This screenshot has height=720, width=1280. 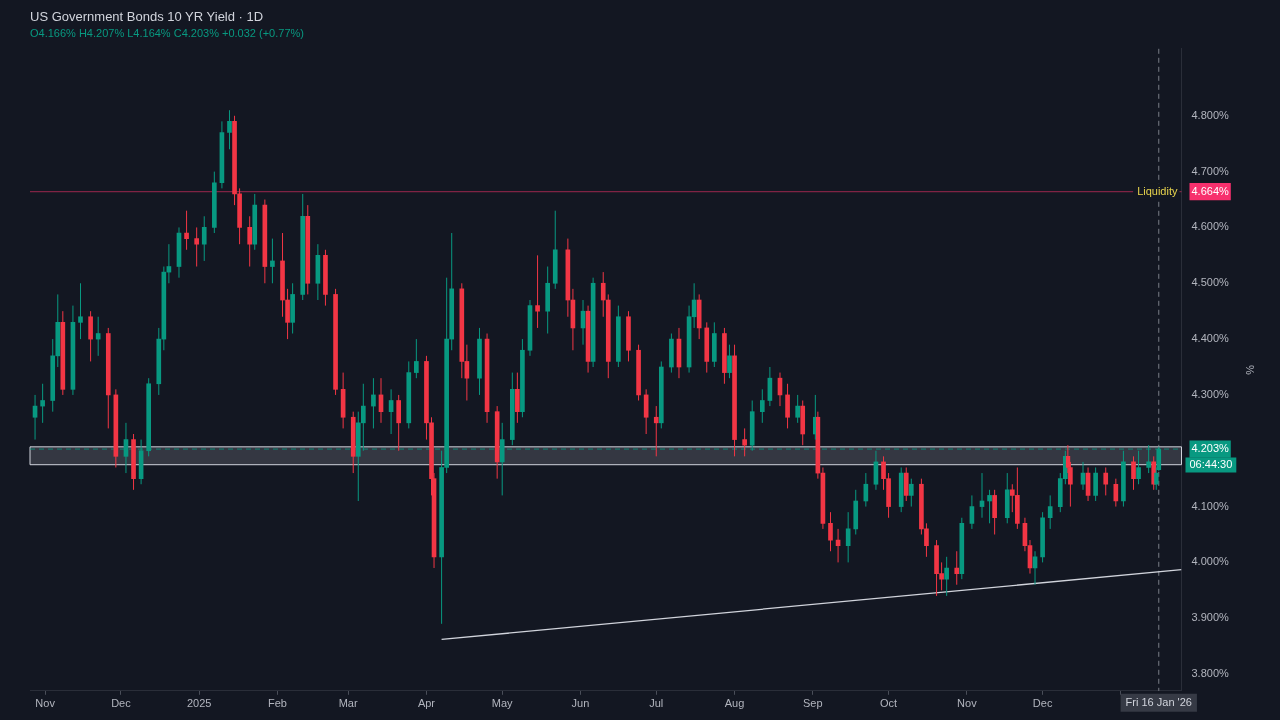 What do you see at coordinates (426, 703) in the screenshot?
I see `x-tick-label: Apr` at bounding box center [426, 703].